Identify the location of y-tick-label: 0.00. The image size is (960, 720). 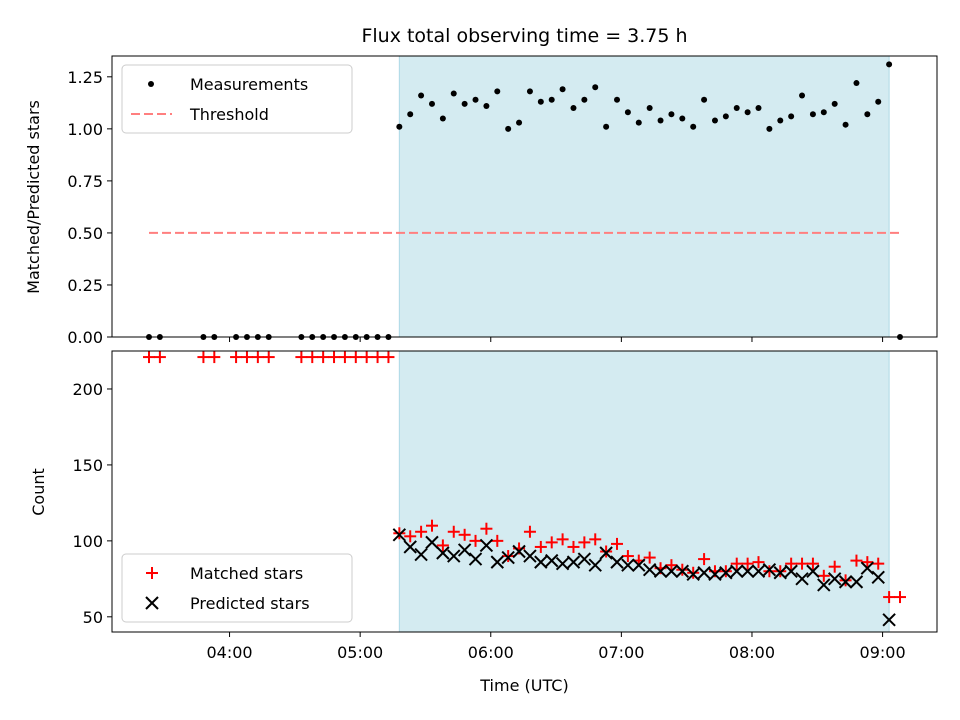
(85, 337).